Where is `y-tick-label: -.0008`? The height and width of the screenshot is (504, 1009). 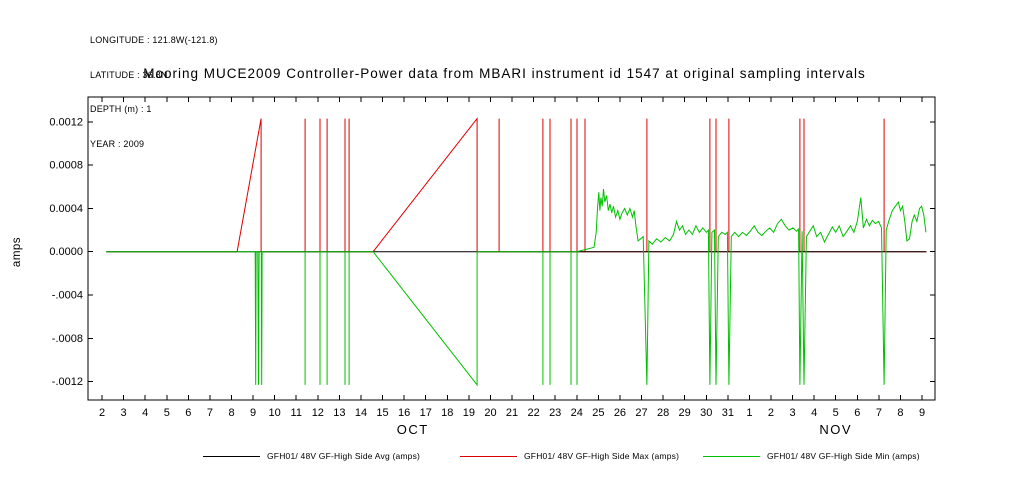 y-tick-label: -.0008 is located at coordinates (67, 339).